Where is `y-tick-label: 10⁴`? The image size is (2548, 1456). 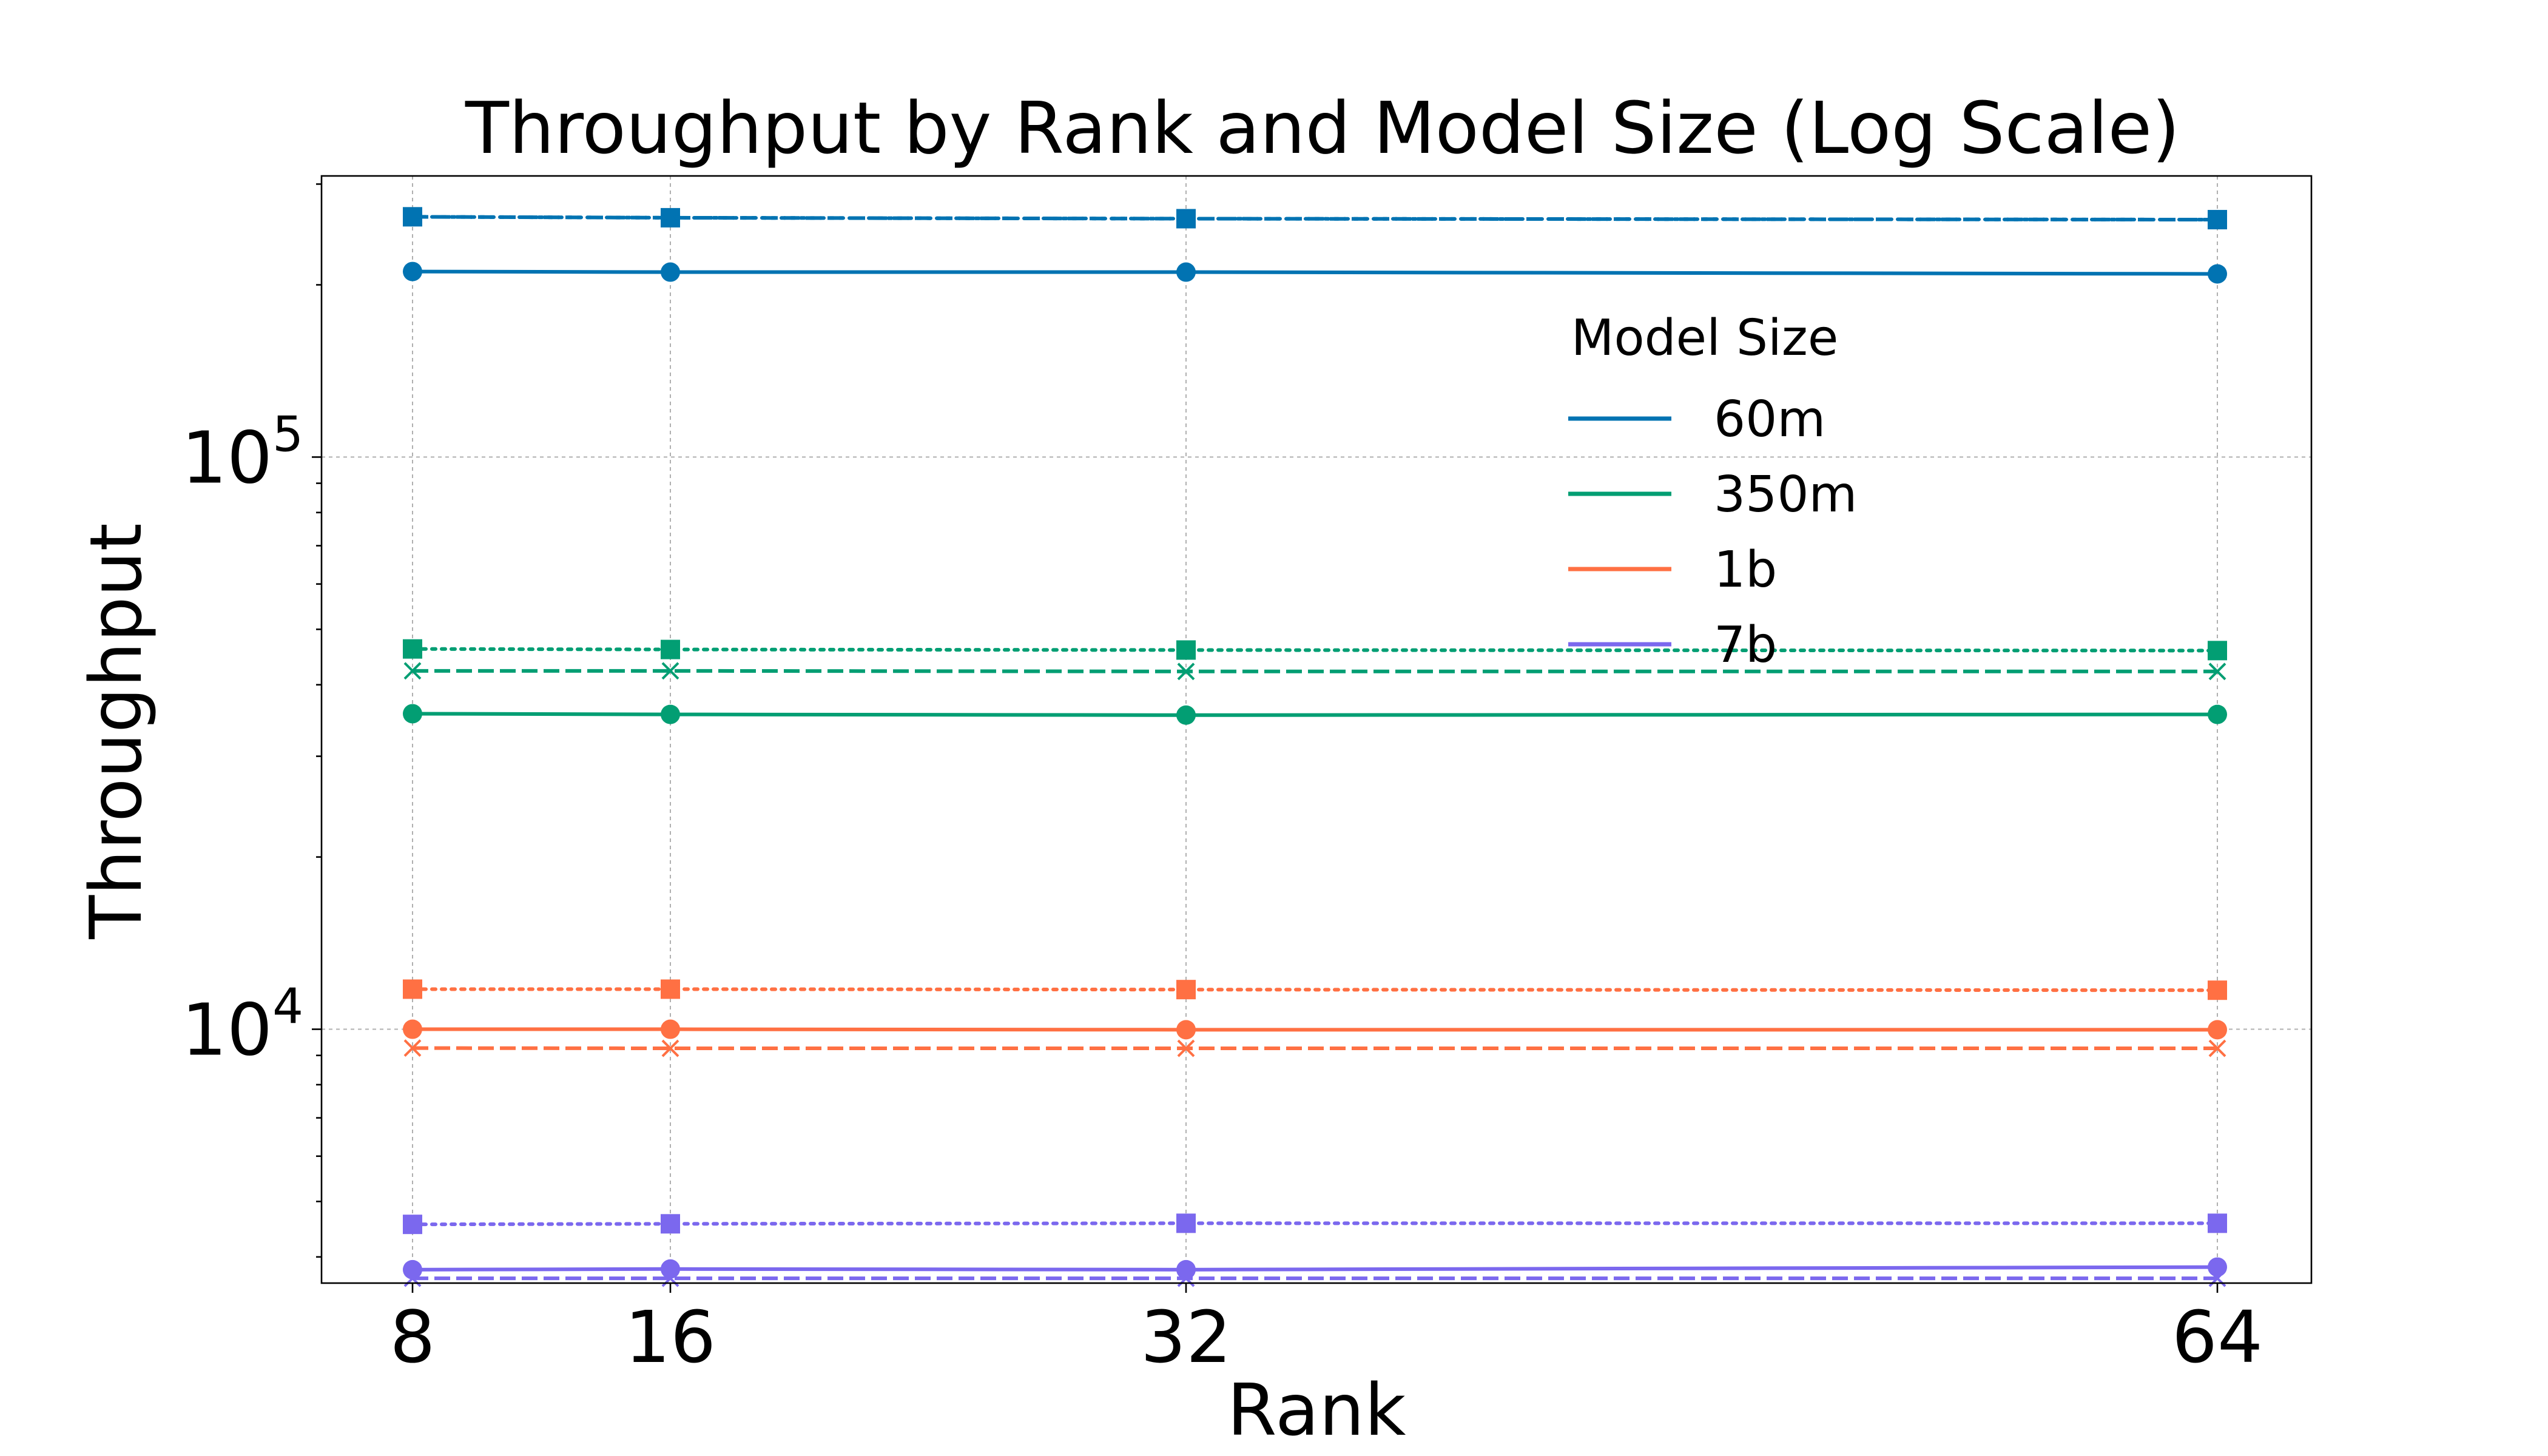
y-tick-label: 10⁴ is located at coordinates (242, 1025).